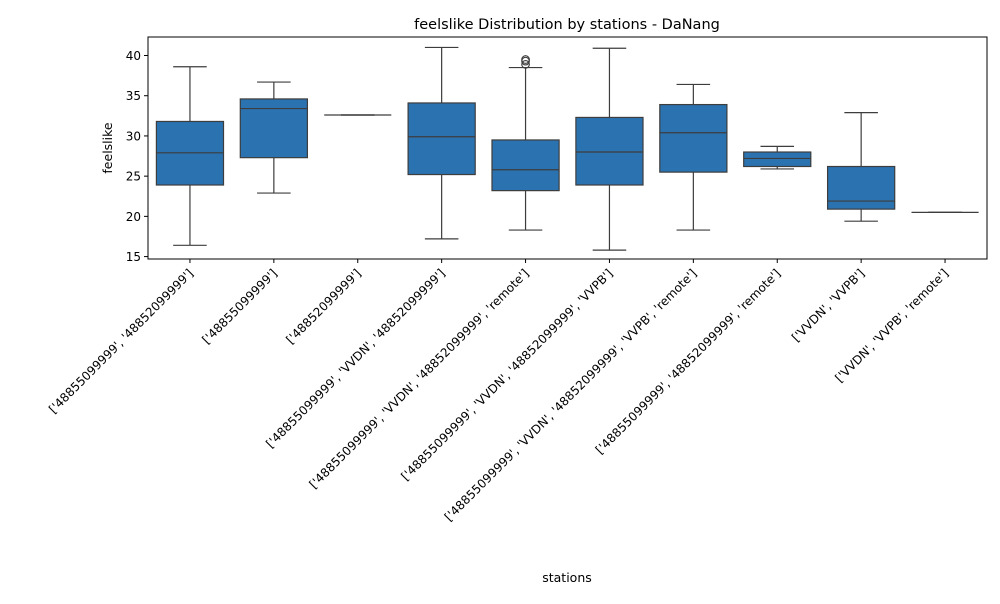 The width and height of the screenshot is (1000, 604). I want to click on y-tick-label: 30, so click(133, 136).